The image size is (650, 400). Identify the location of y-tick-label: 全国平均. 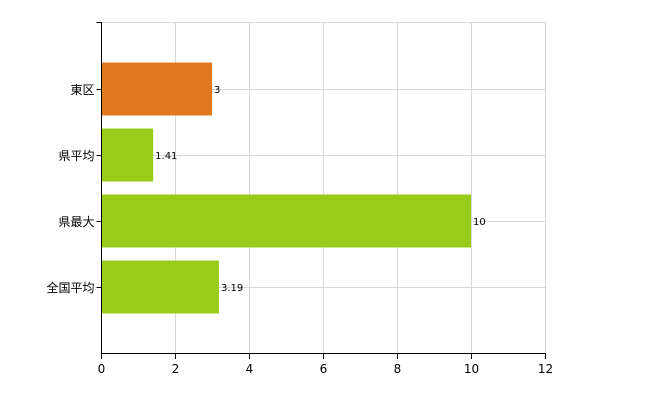
(70, 287).